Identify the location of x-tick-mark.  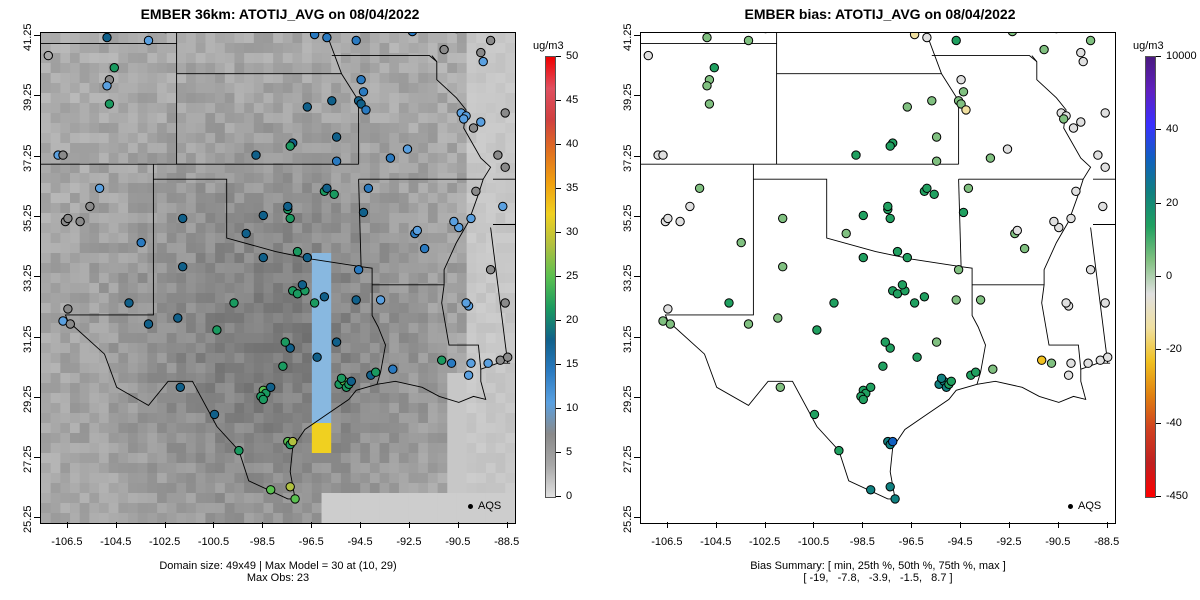
(863, 525).